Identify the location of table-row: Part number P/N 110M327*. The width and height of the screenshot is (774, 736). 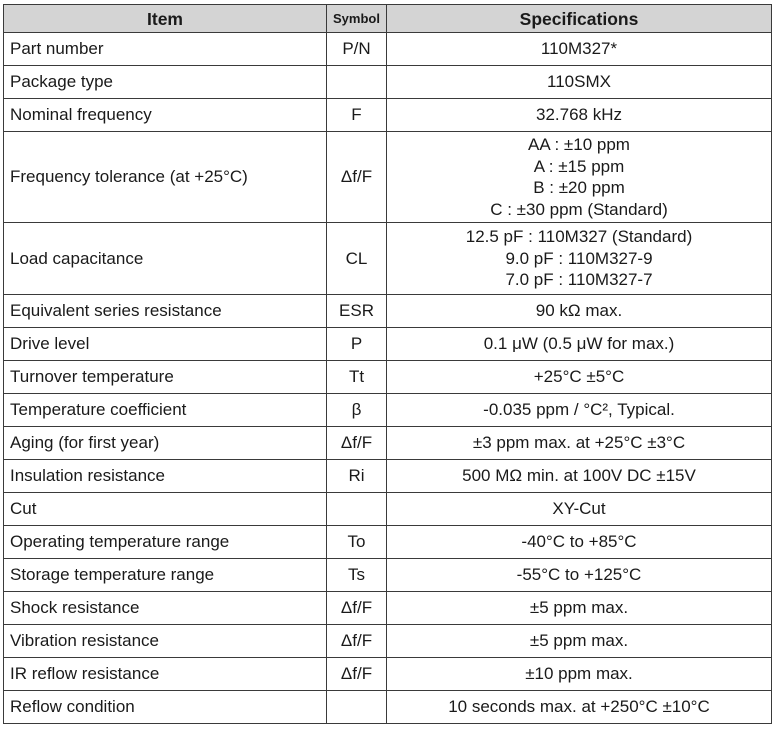
(387, 49).